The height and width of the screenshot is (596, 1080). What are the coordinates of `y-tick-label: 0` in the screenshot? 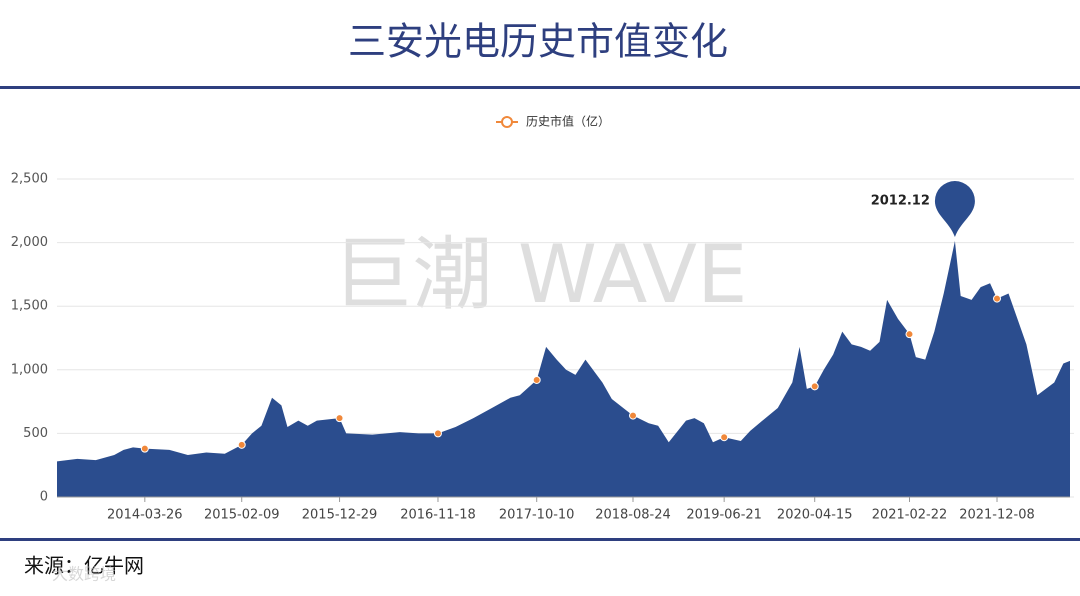 It's located at (44, 497).